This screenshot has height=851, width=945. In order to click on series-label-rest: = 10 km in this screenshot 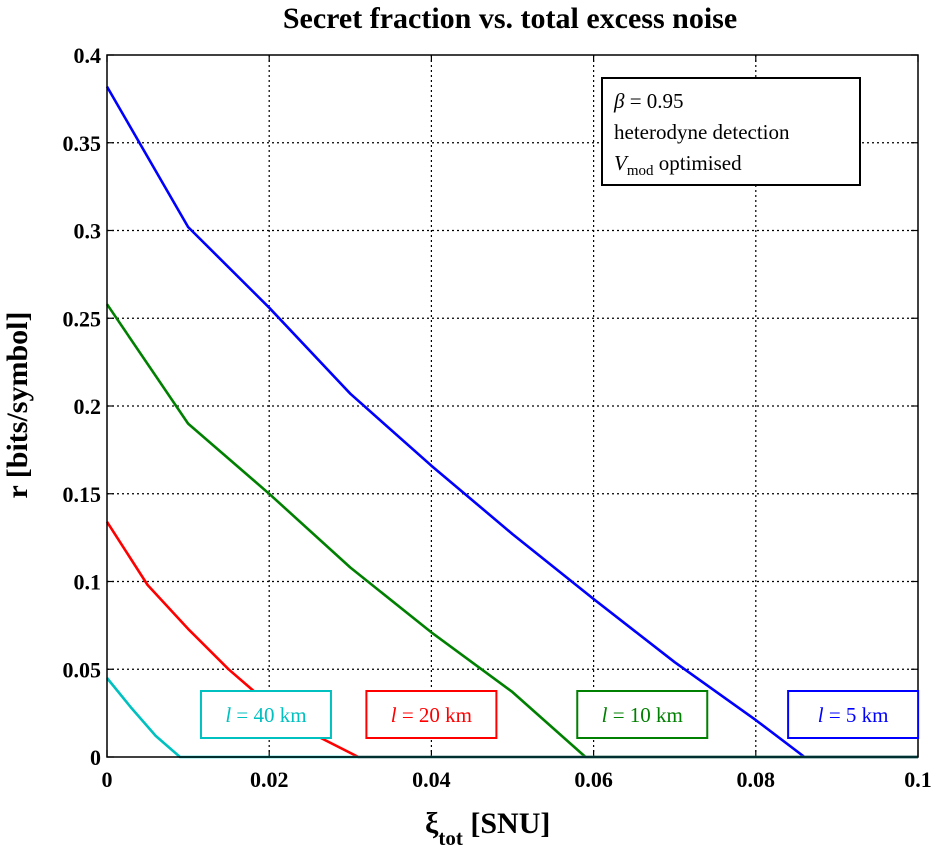, I will do `click(644, 715)`.